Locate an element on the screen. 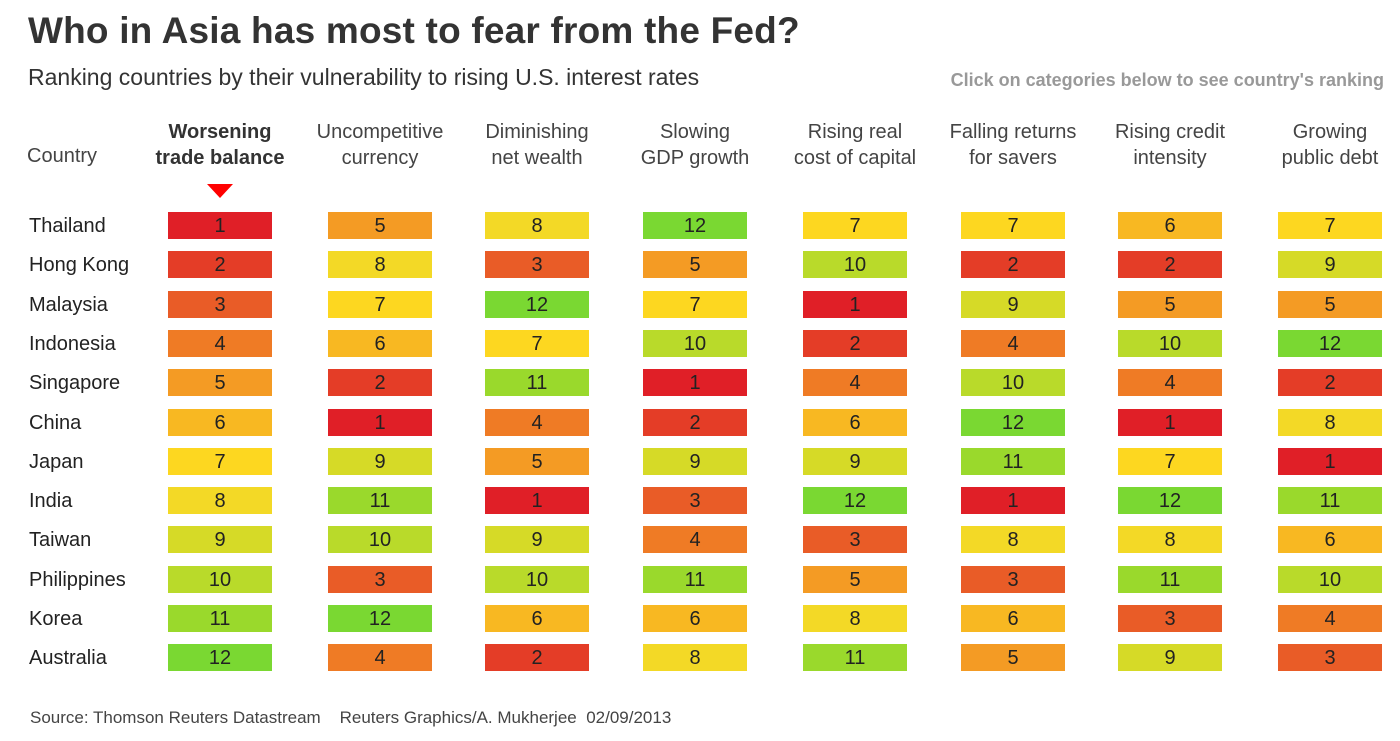  category-header-line: currency is located at coordinates (380, 158).